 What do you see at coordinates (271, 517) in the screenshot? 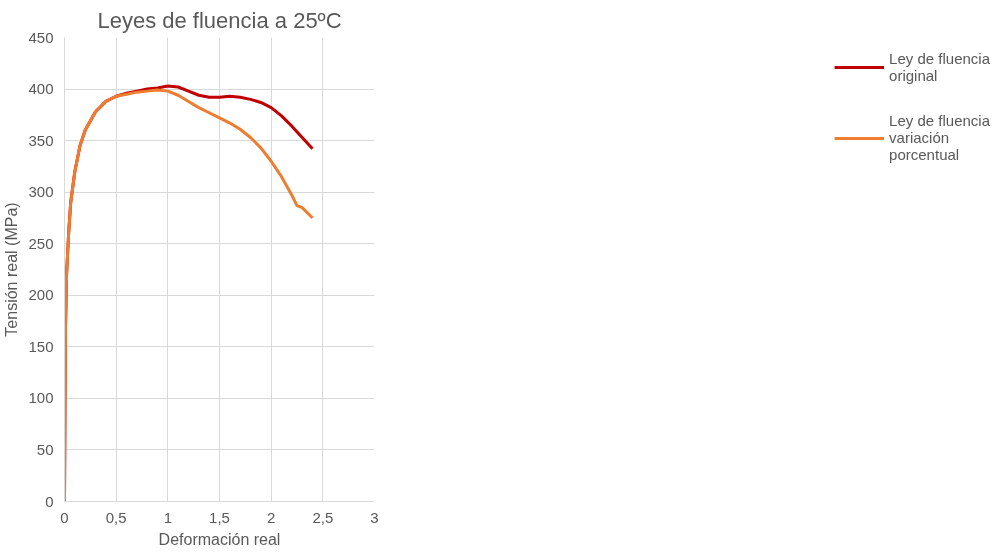
I see `x-tick-label: 2` at bounding box center [271, 517].